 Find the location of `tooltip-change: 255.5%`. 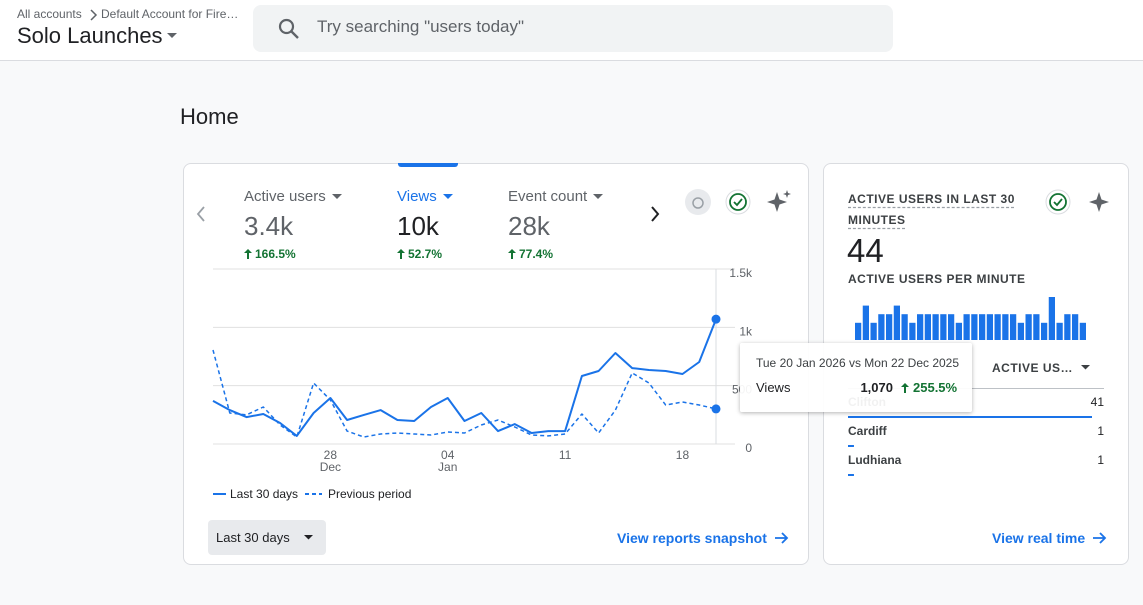

tooltip-change: 255.5% is located at coordinates (929, 387).